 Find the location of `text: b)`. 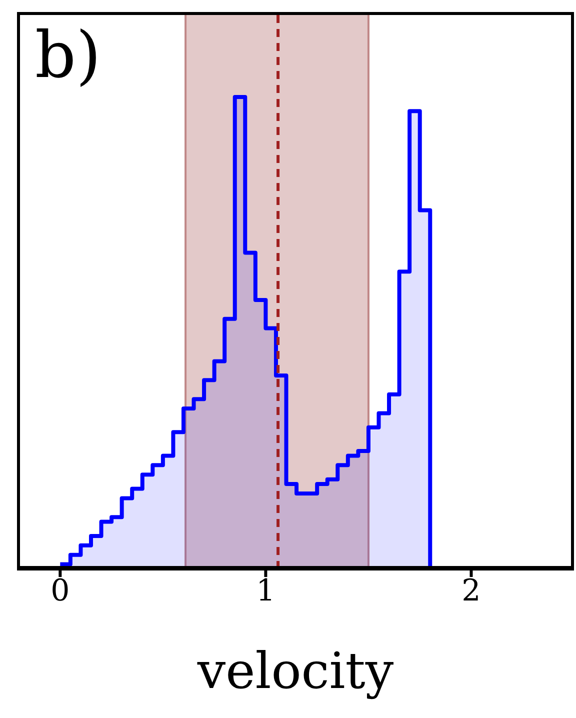

text: b) is located at coordinates (68, 56).